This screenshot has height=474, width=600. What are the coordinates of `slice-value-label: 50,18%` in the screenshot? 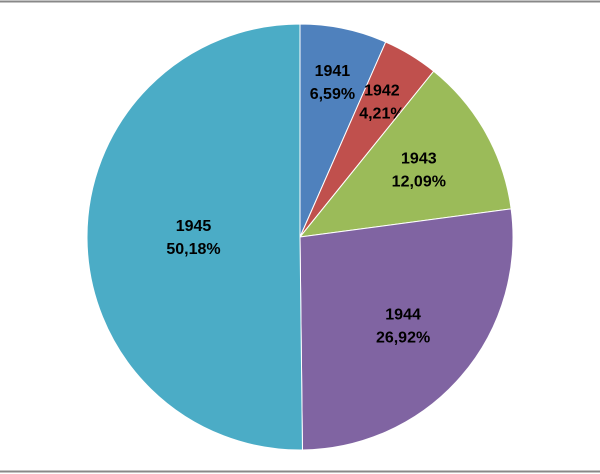 It's located at (193, 249).